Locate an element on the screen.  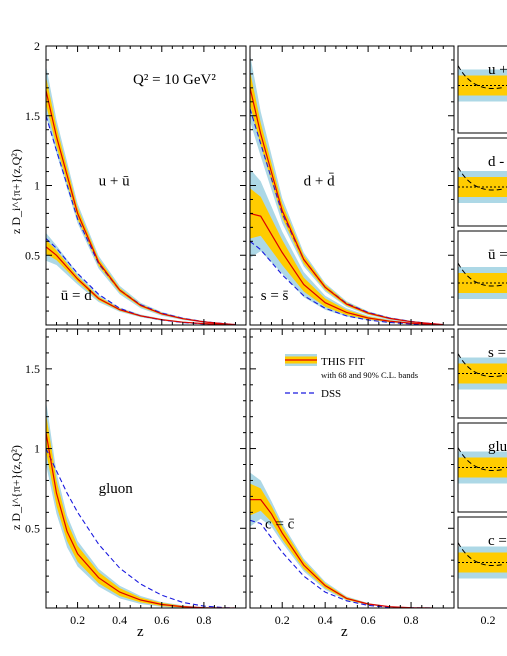
ratio-panel: u + is located at coordinates (482, 89).